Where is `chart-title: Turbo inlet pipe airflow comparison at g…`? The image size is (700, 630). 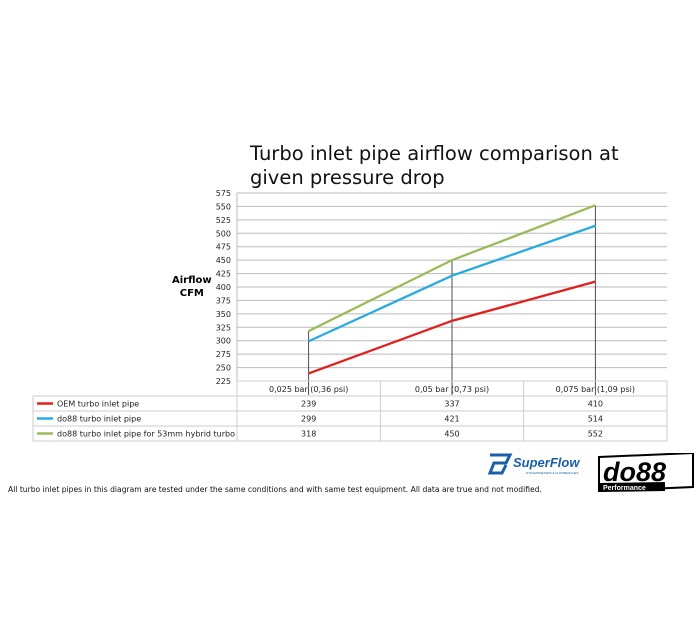 chart-title: Turbo inlet pipe airflow comparison at g… is located at coordinates (434, 165).